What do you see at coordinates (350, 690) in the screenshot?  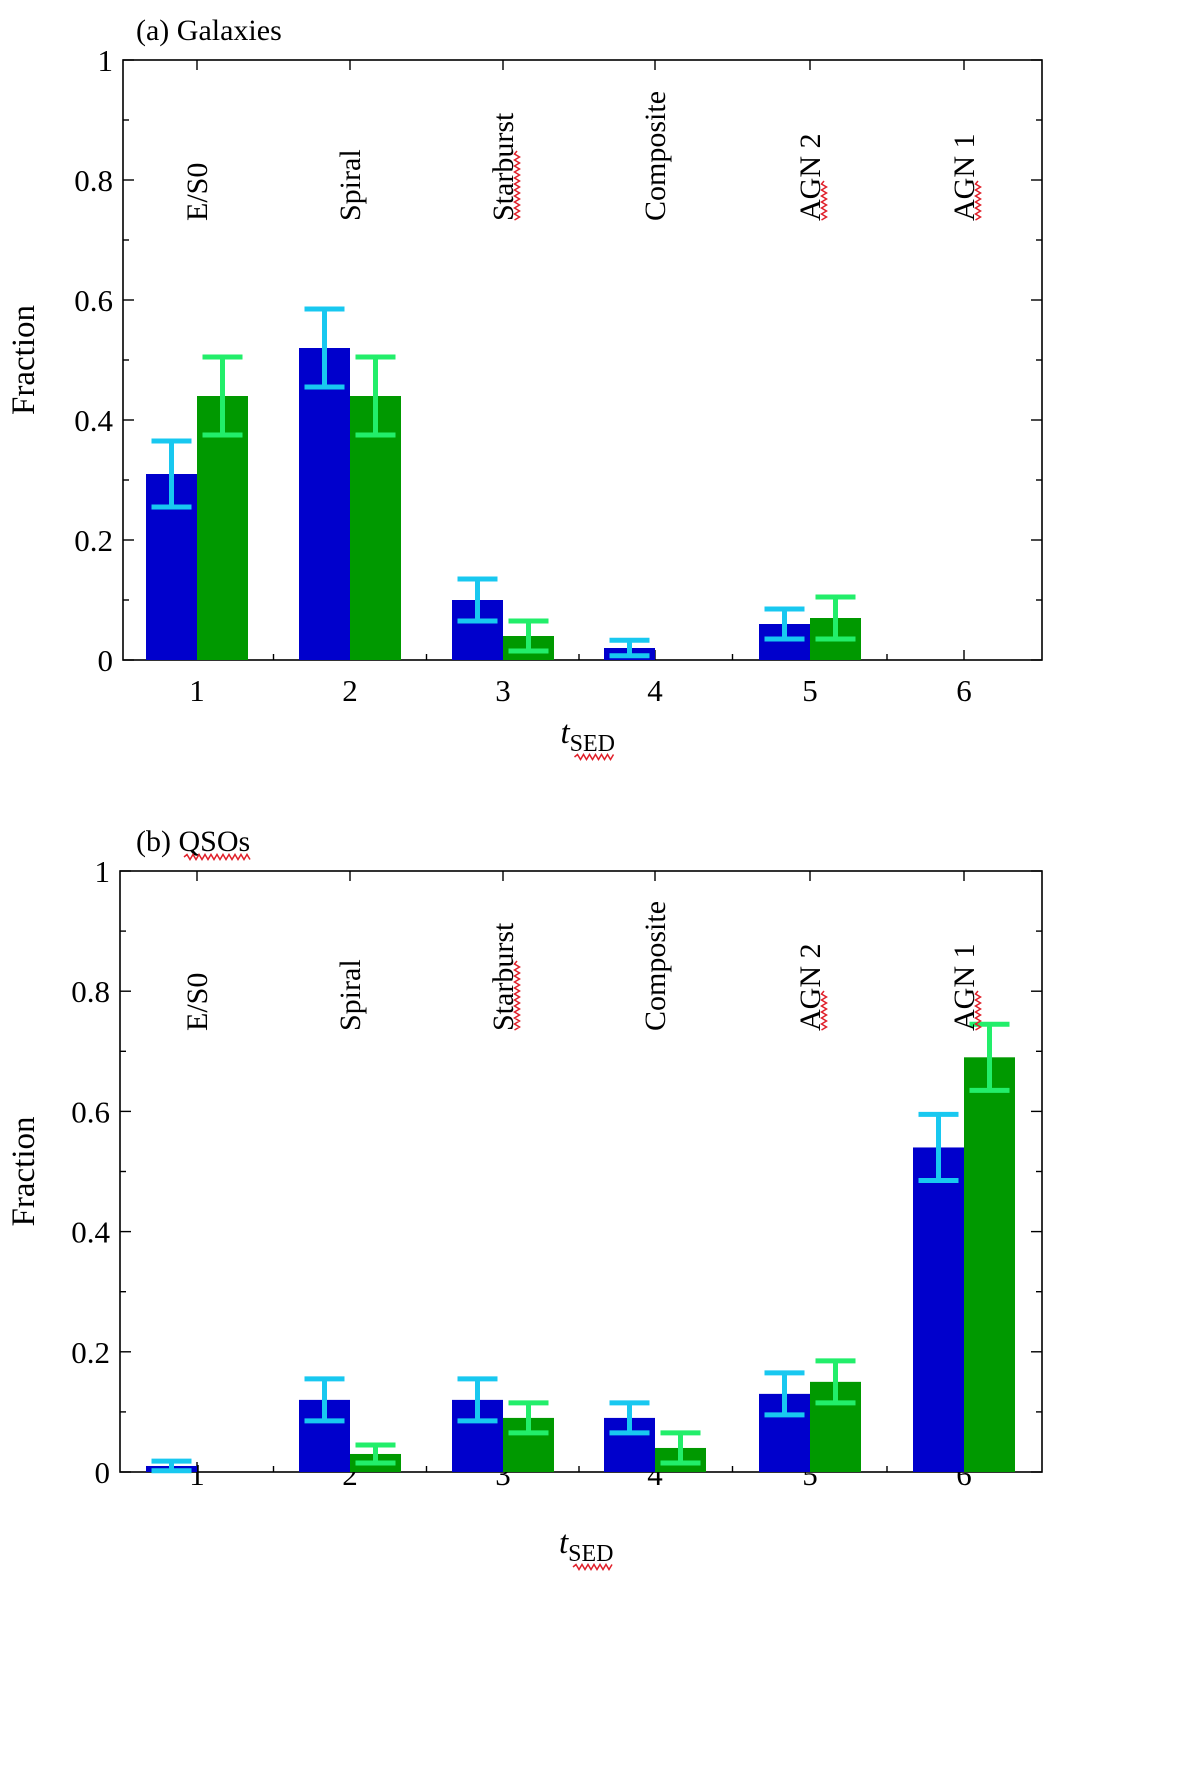 I see `x-tick-label: 2` at bounding box center [350, 690].